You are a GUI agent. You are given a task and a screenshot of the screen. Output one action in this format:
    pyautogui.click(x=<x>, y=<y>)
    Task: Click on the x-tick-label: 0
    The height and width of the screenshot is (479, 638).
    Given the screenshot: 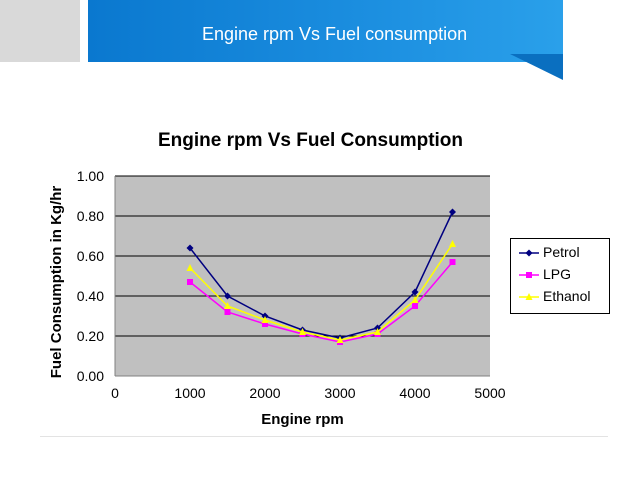 What is the action you would take?
    pyautogui.click(x=115, y=393)
    